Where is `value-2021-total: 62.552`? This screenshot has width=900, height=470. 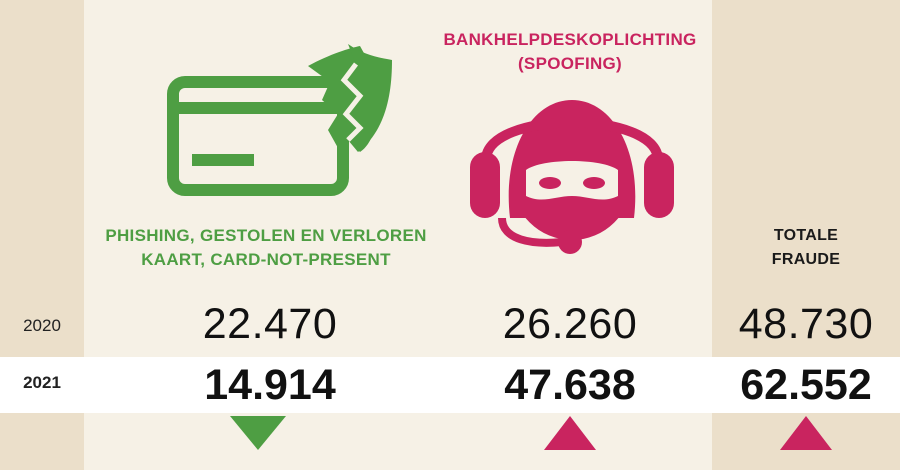
value-2021-total: 62.552 is located at coordinates (806, 385).